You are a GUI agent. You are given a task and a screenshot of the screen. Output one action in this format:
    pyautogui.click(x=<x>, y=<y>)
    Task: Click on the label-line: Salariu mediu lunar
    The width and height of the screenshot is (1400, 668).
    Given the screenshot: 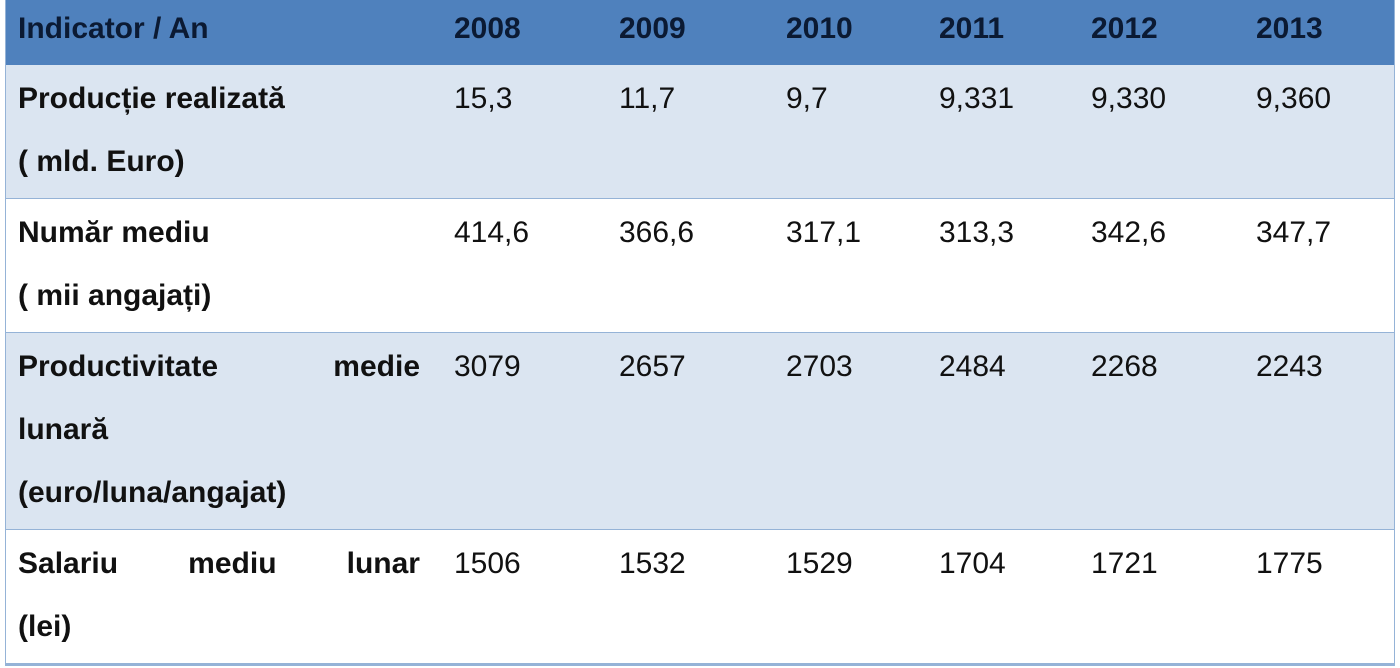 What is the action you would take?
    pyautogui.click(x=219, y=563)
    